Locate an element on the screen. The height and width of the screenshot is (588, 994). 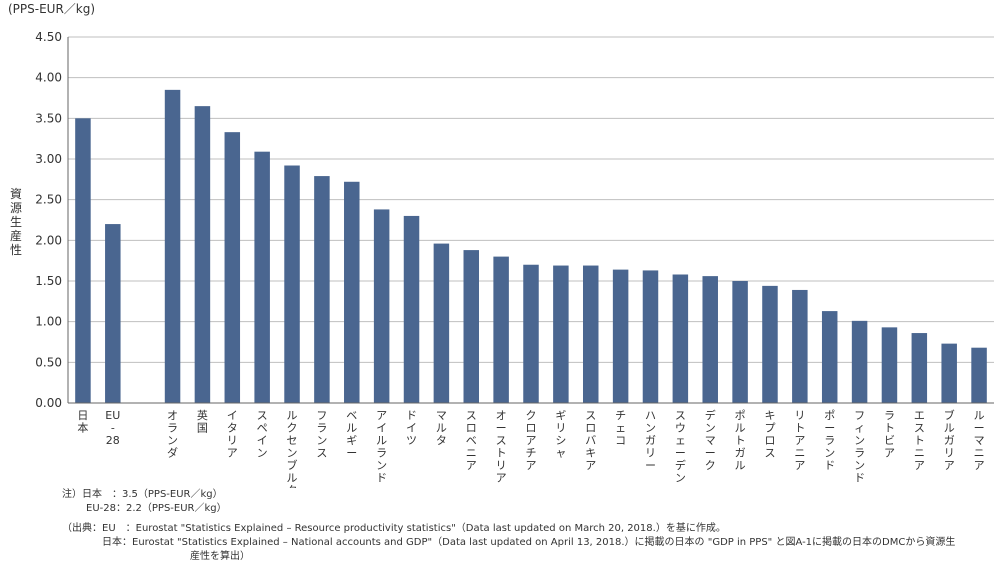
unit-label: (PPS-EUR／kg) is located at coordinates (51, 9).